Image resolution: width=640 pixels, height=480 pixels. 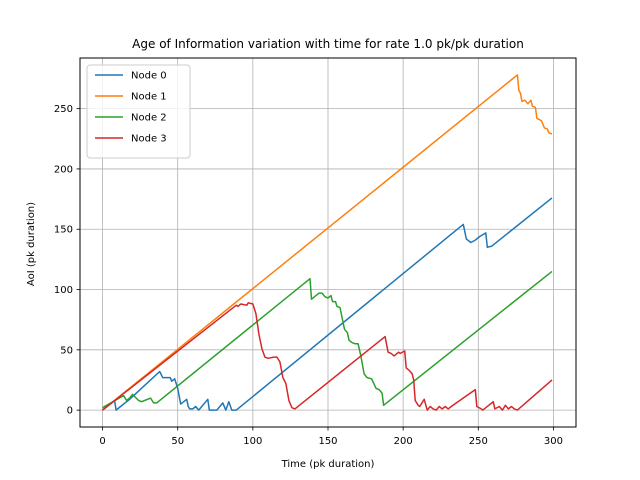 What do you see at coordinates (149, 118) in the screenshot?
I see `legend-label-node-2: Node 2` at bounding box center [149, 118].